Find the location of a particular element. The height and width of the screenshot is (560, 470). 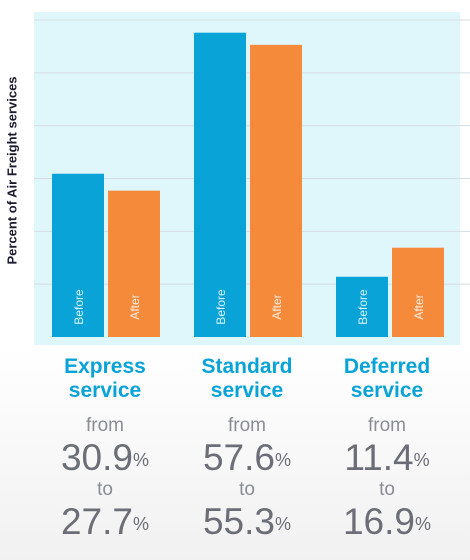

standard-from-value: 57.6% is located at coordinates (247, 458).